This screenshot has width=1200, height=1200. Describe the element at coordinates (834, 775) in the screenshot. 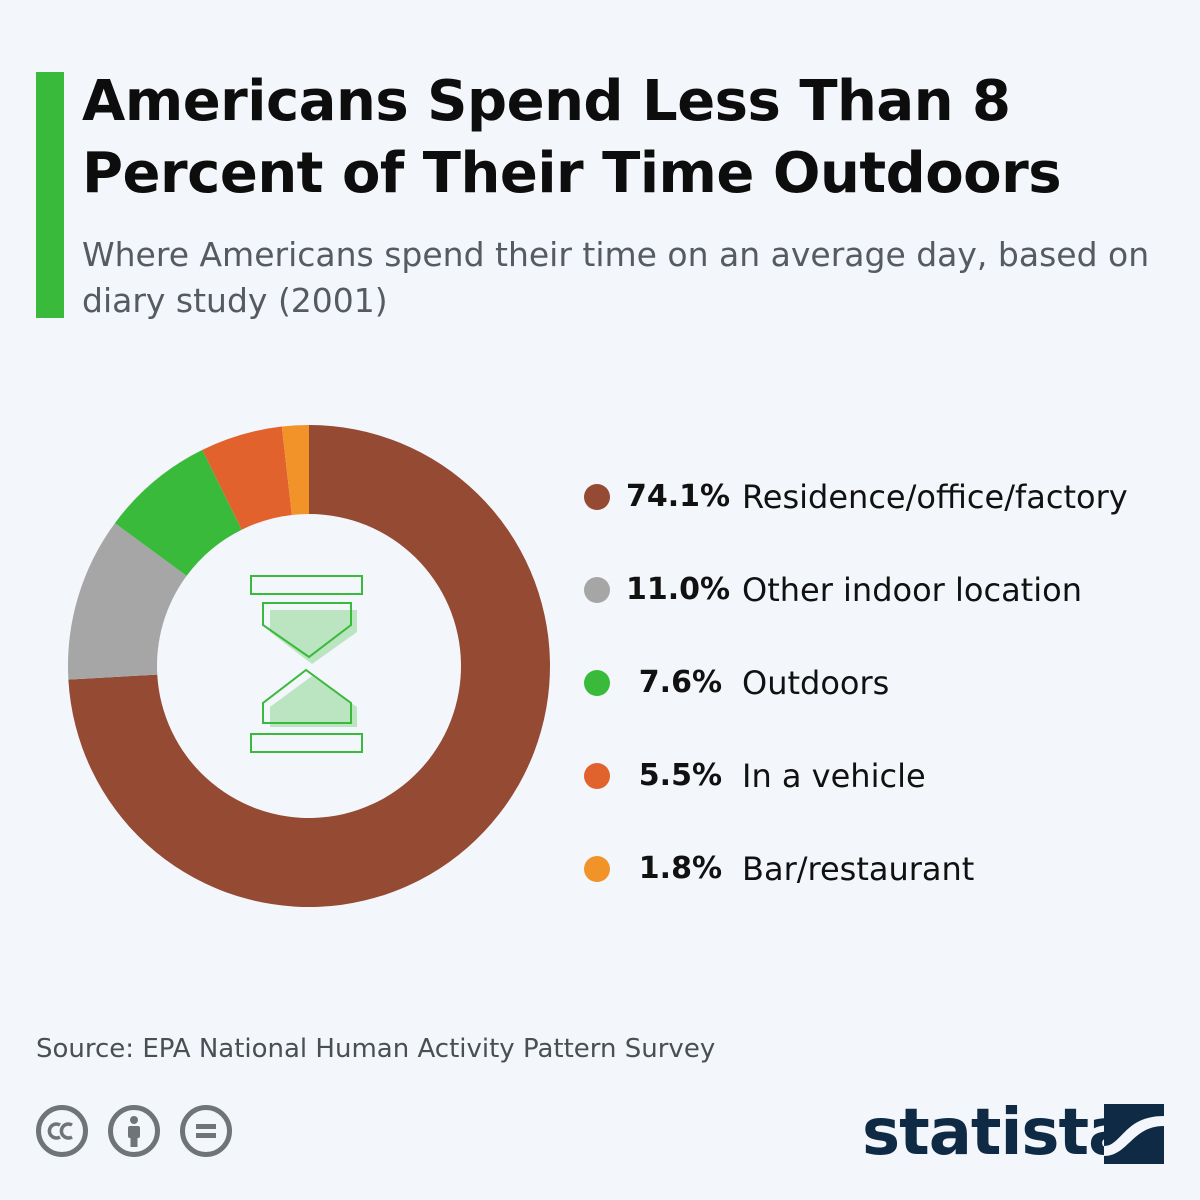

I see `legend-label: In a vehicle` at that location.